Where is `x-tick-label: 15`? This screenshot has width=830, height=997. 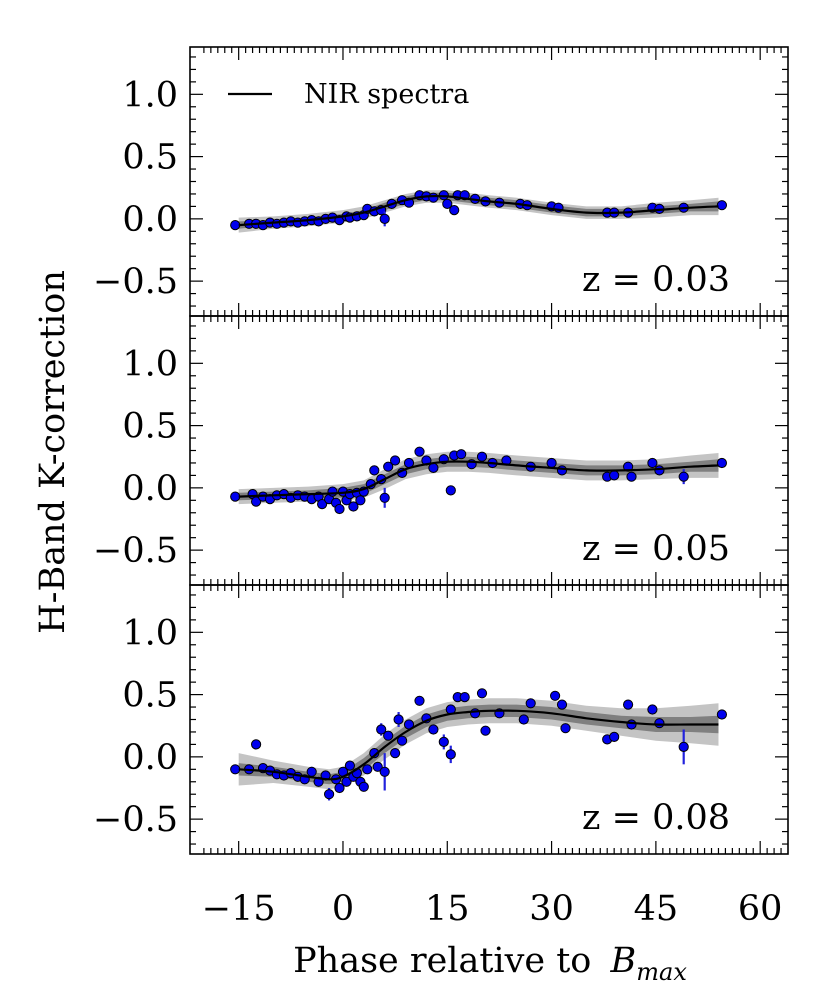
x-tick-label: 15 is located at coordinates (447, 909).